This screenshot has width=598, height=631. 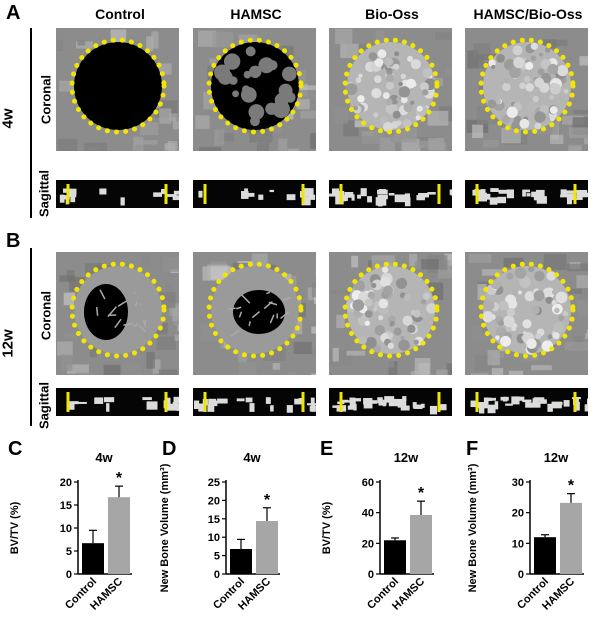 What do you see at coordinates (13, 241) in the screenshot?
I see `panel-letter-b: B` at bounding box center [13, 241].